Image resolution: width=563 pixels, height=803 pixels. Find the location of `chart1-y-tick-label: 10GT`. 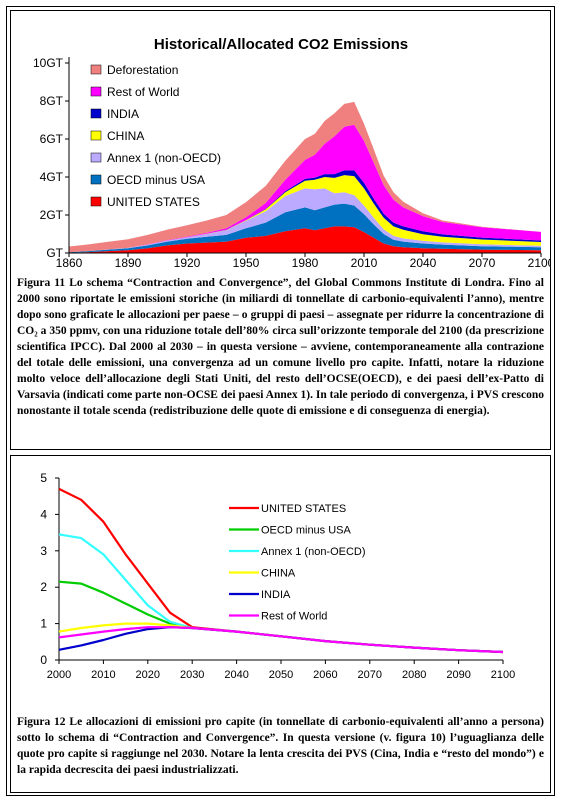

chart1-y-tick-label: 10GT is located at coordinates (48, 63).